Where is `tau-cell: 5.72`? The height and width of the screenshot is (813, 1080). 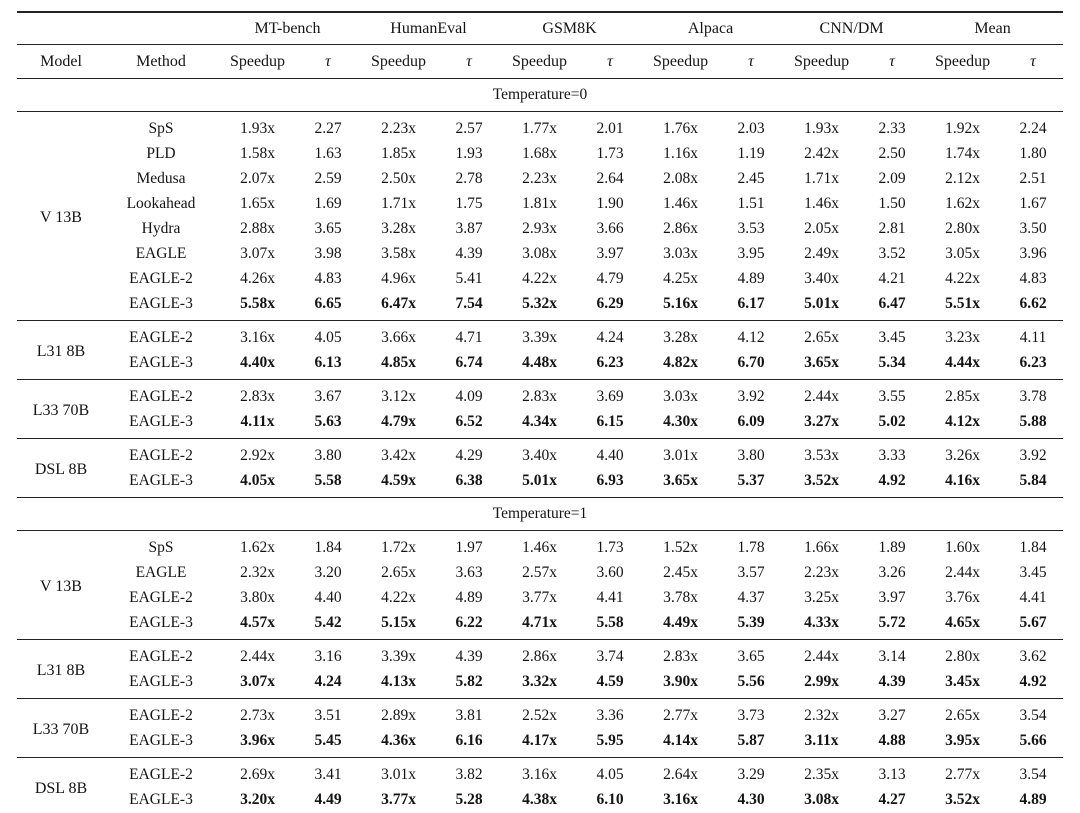
tau-cell: 5.72 is located at coordinates (892, 622).